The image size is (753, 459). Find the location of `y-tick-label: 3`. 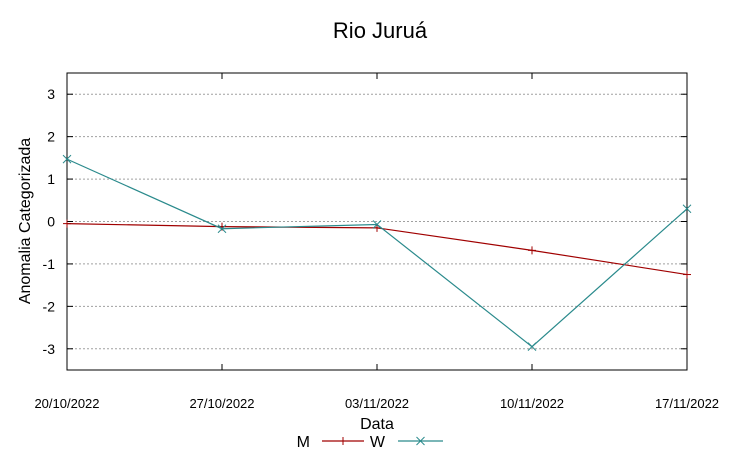

y-tick-label: 3 is located at coordinates (51, 94).